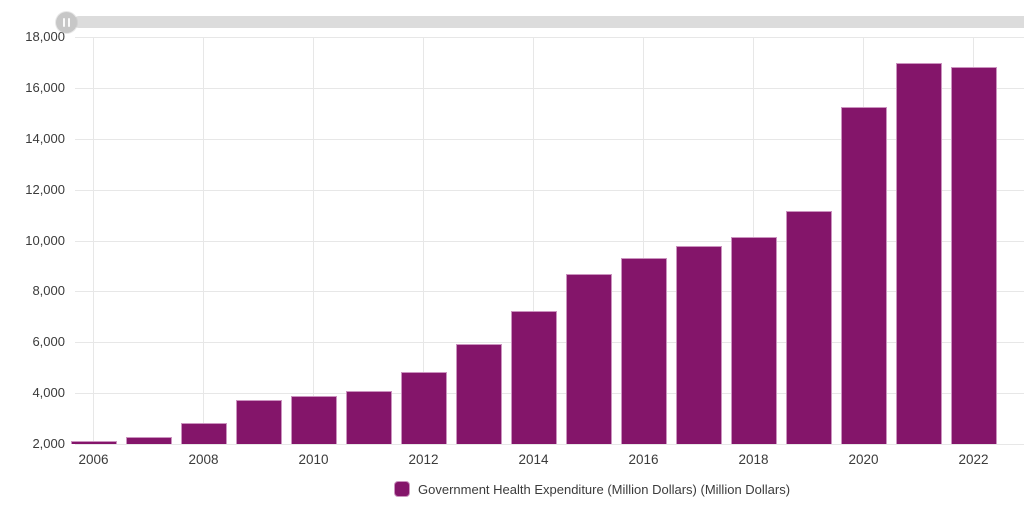  I want to click on bar-2015, so click(588, 359).